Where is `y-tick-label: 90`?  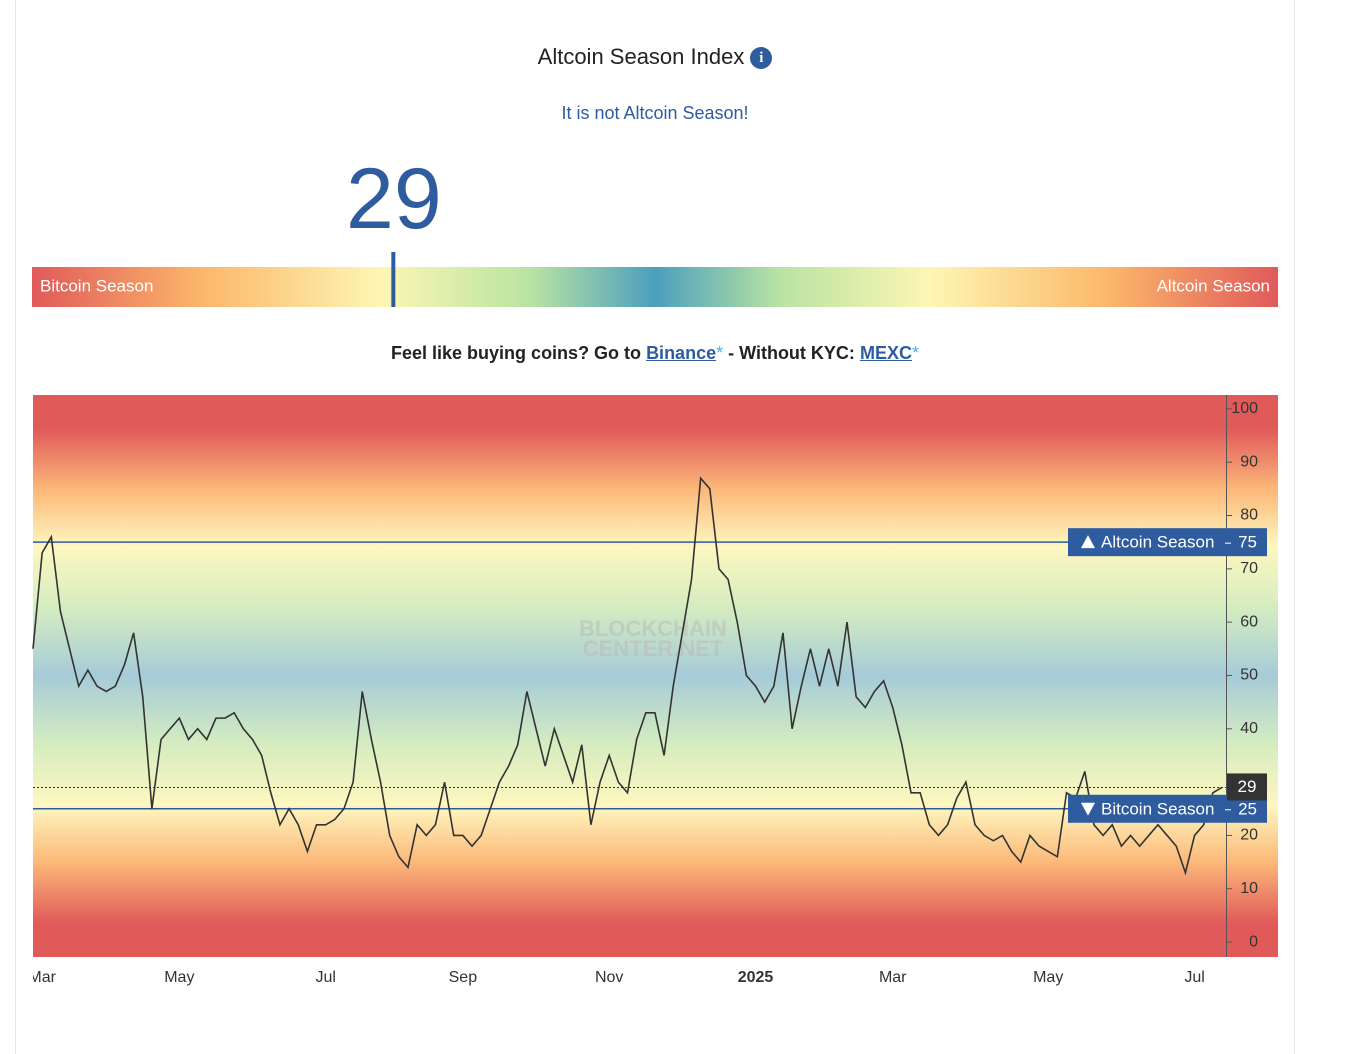 y-tick-label: 90 is located at coordinates (1249, 461).